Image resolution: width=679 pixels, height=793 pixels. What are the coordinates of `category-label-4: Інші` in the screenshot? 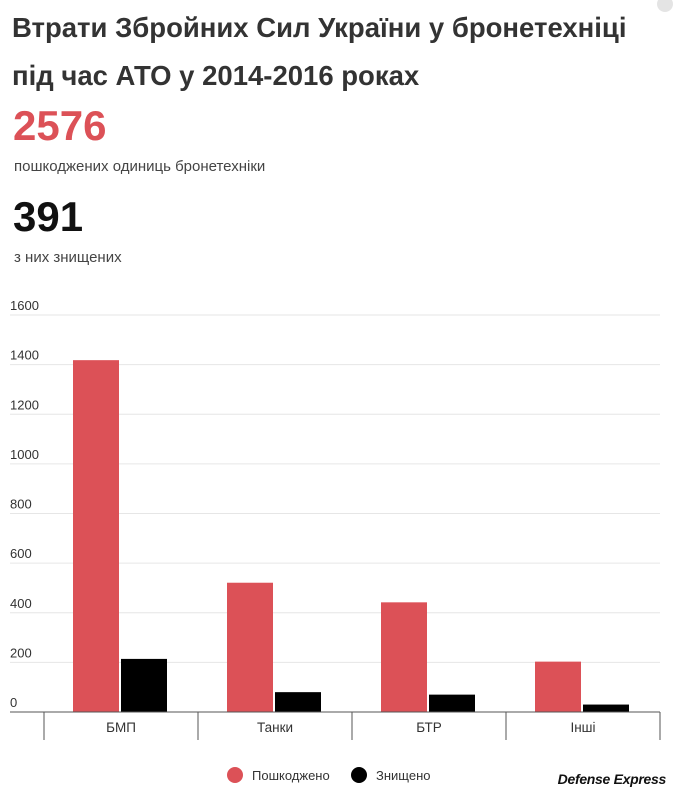 It's located at (582, 727).